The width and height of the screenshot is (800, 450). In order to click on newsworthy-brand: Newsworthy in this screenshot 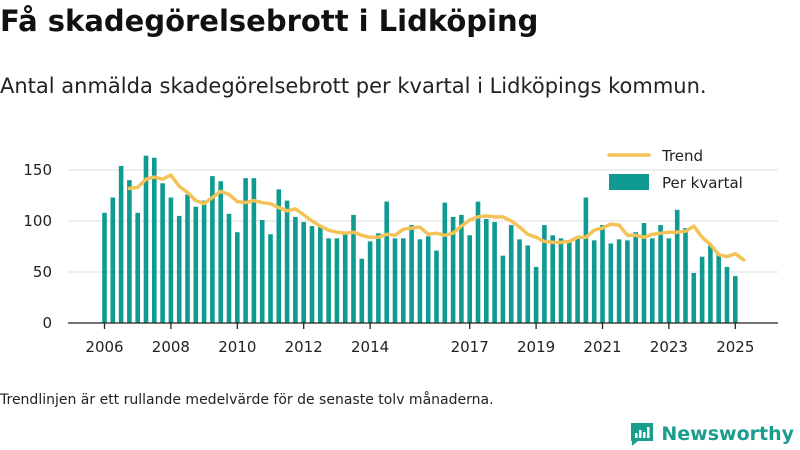, I will do `click(711, 434)`.